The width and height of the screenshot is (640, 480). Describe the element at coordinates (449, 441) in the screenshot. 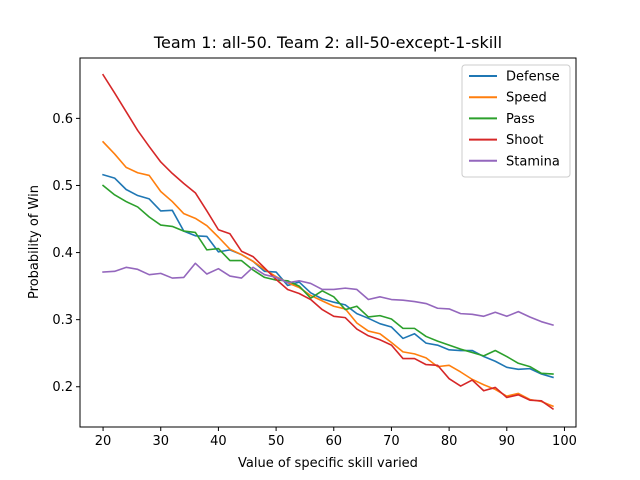

I see `x-tick-label: 80` at that location.